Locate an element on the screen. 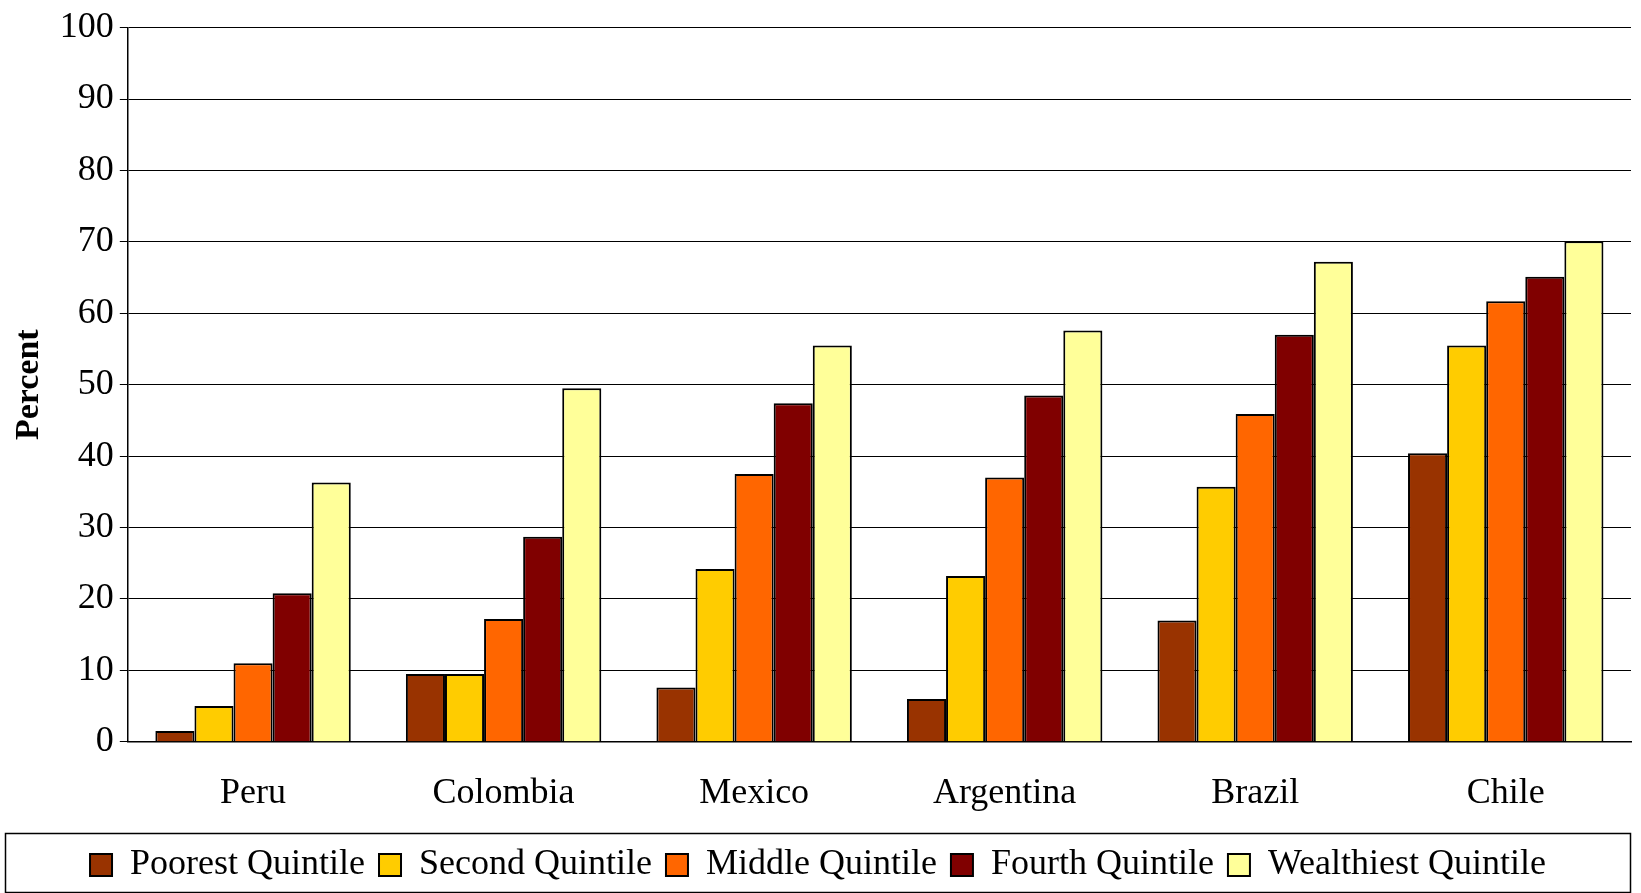 The image size is (1641, 893). y-tick-label: 50 is located at coordinates (95, 382).